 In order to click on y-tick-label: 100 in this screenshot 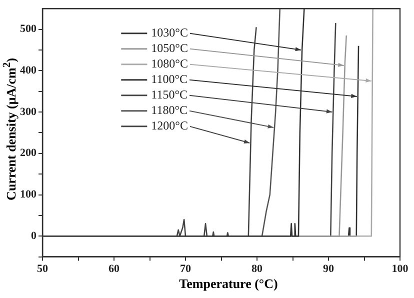, I will do `click(28, 194)`.